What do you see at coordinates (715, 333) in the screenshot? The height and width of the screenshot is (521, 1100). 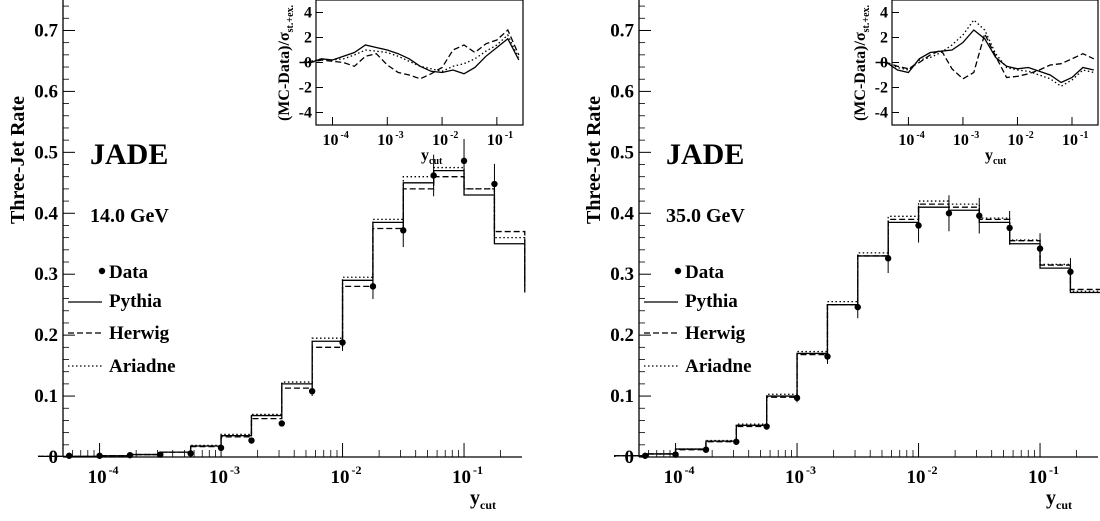 I see `legend-herwig-label: Herwig` at bounding box center [715, 333].